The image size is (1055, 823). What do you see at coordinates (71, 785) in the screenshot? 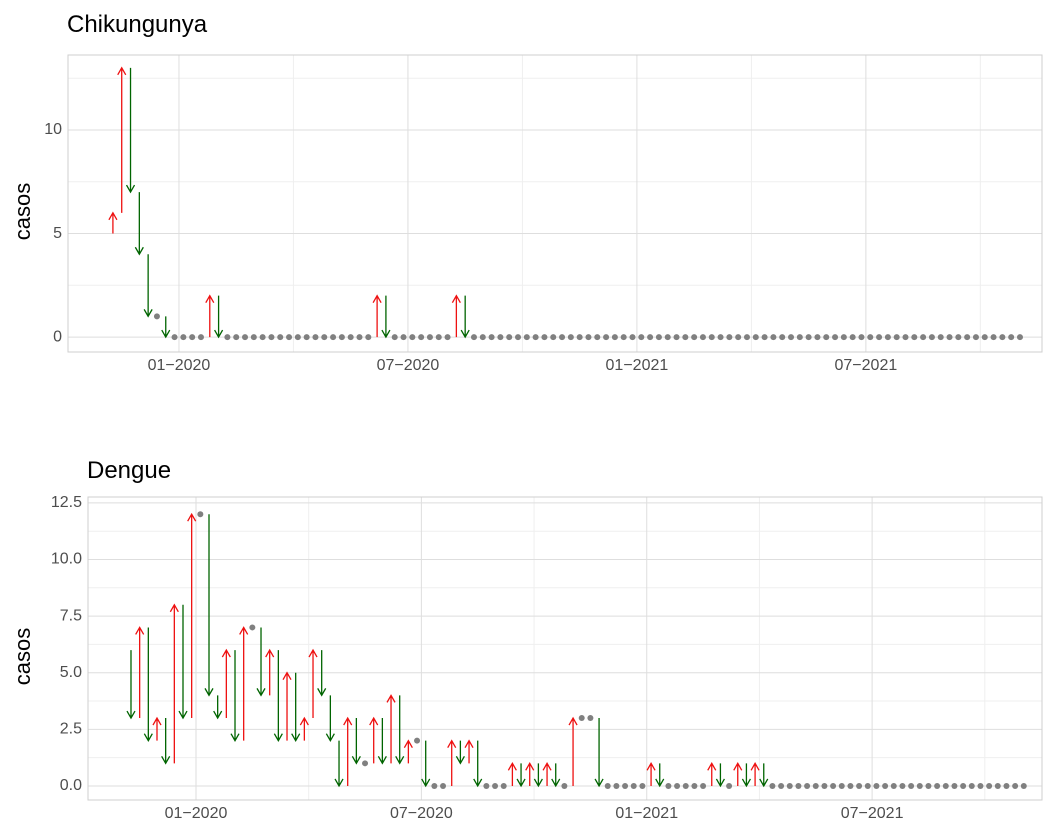
I see `y-tick-label: 0.0` at bounding box center [71, 785].